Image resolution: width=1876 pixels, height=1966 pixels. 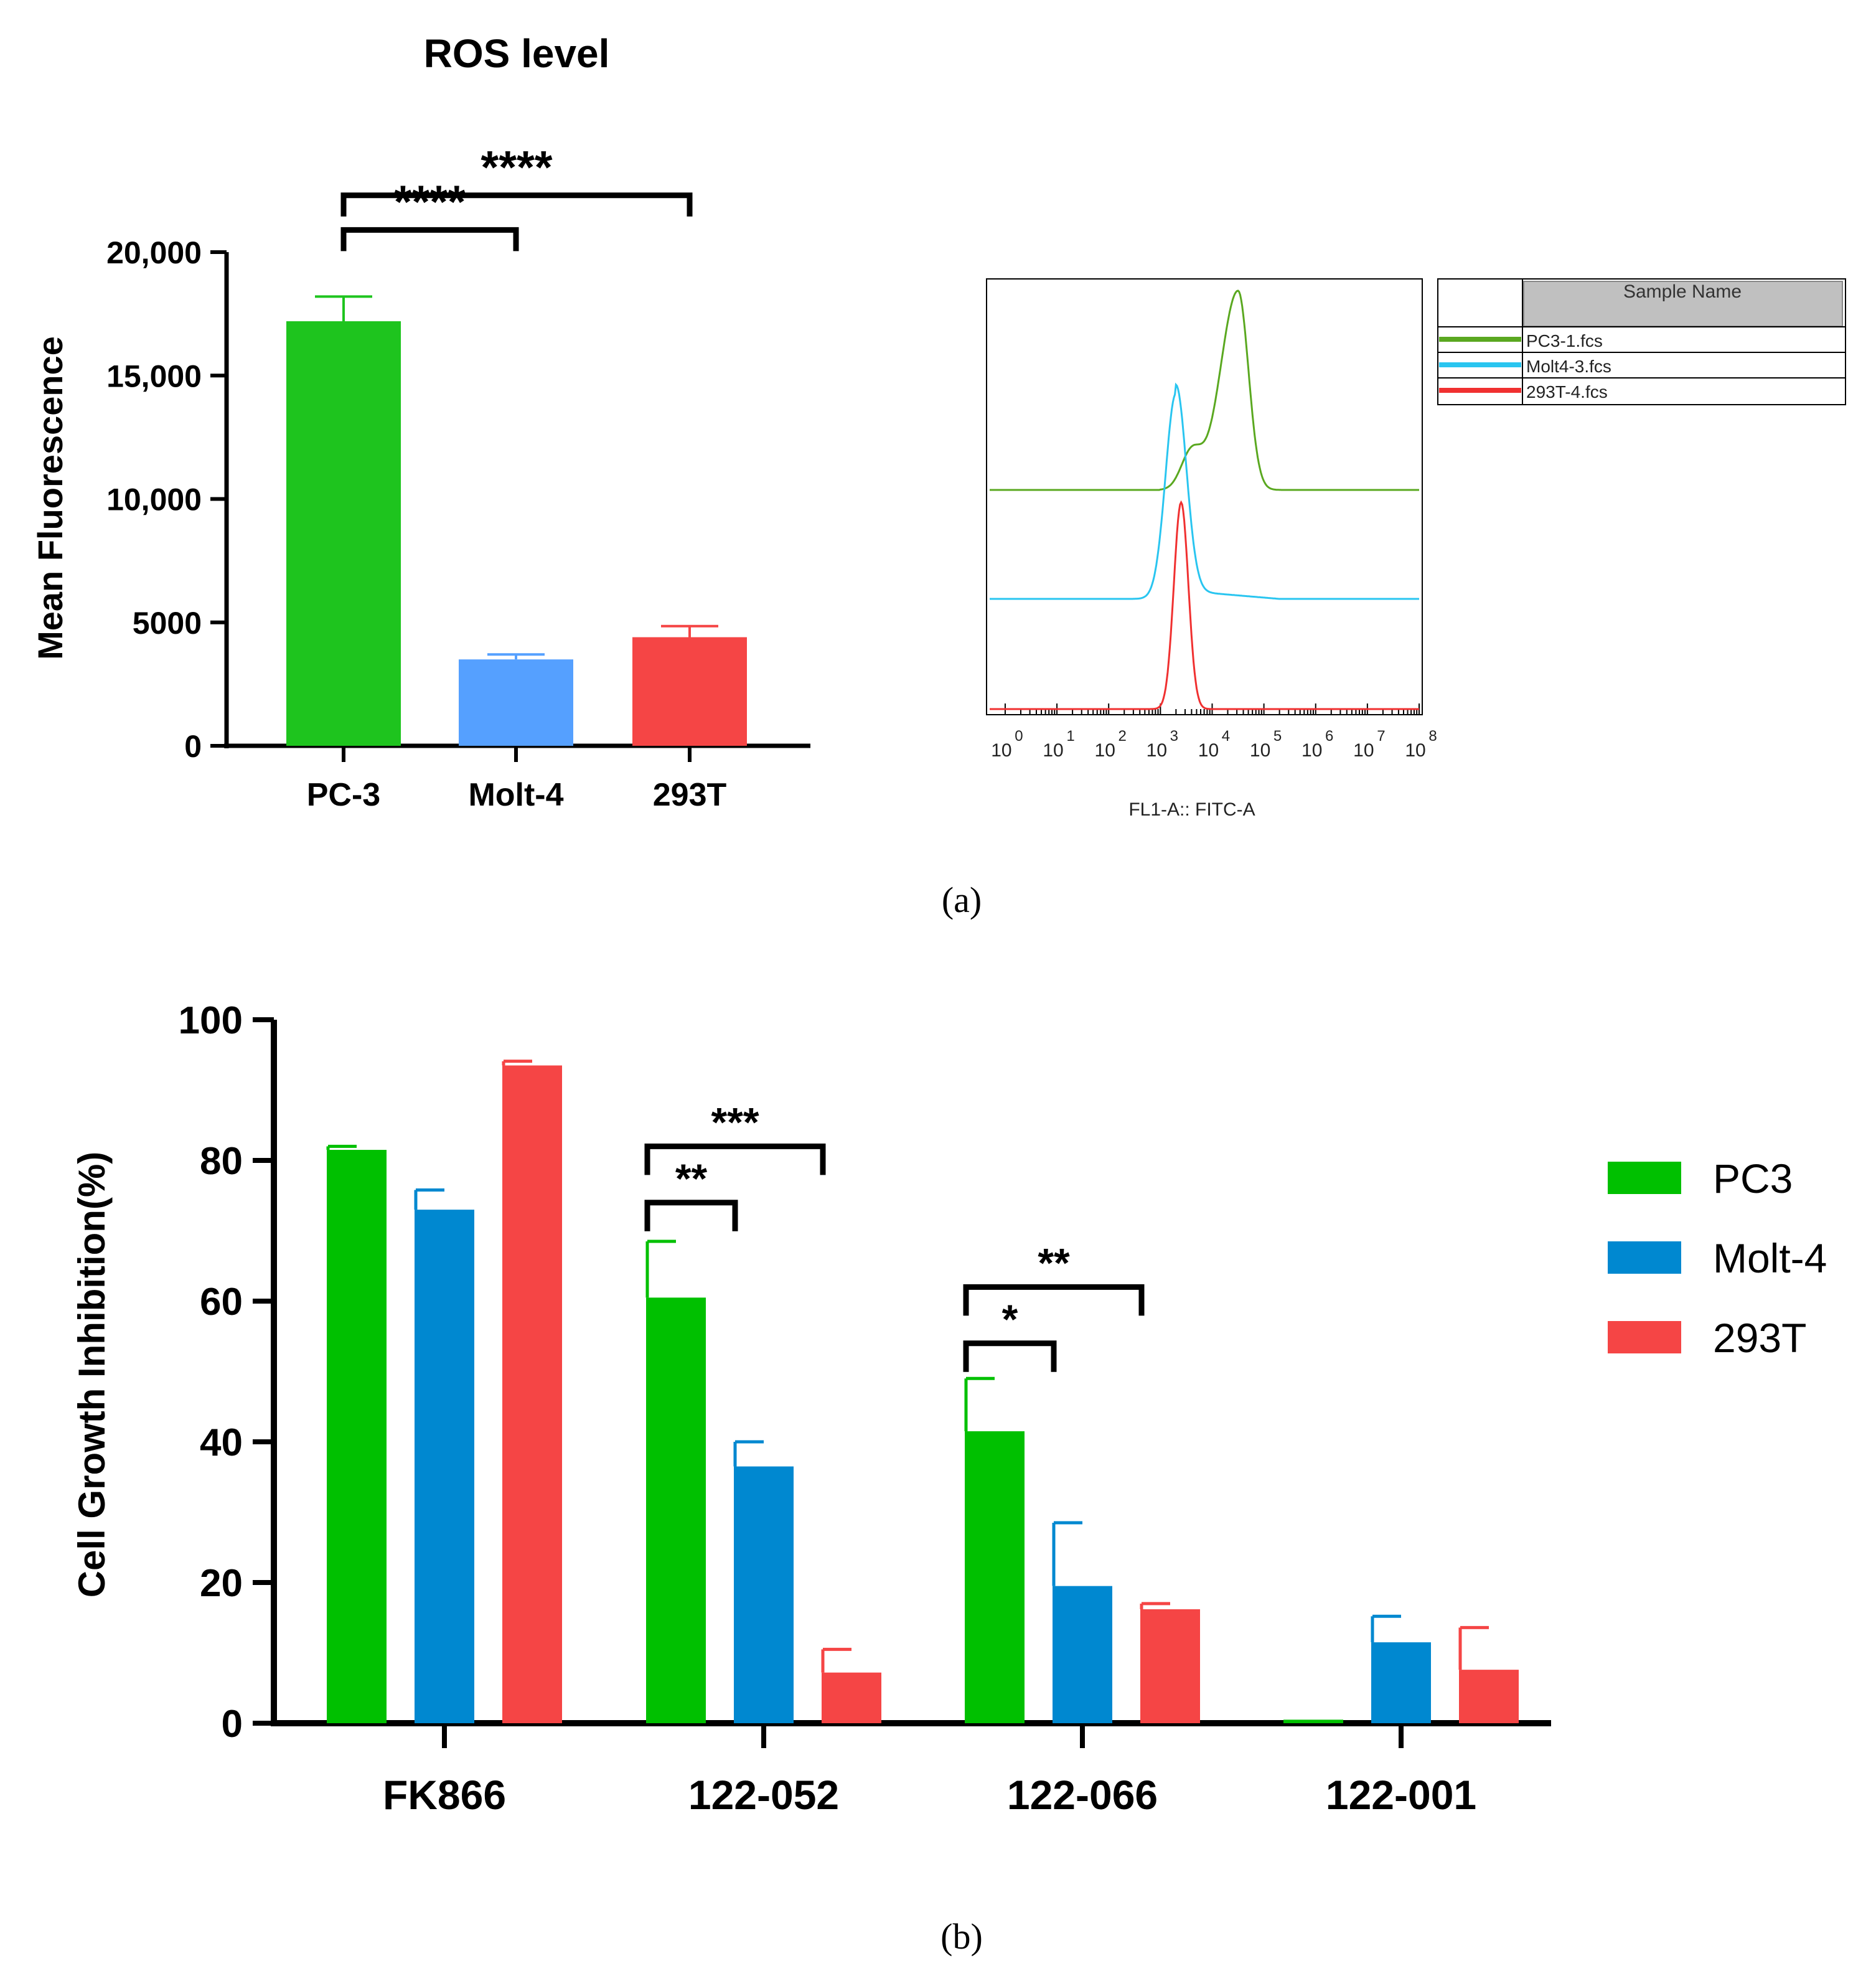 I want to click on growth-chart-y-axis-label: Cell Growth Inhibition(%), so click(x=92, y=1375).